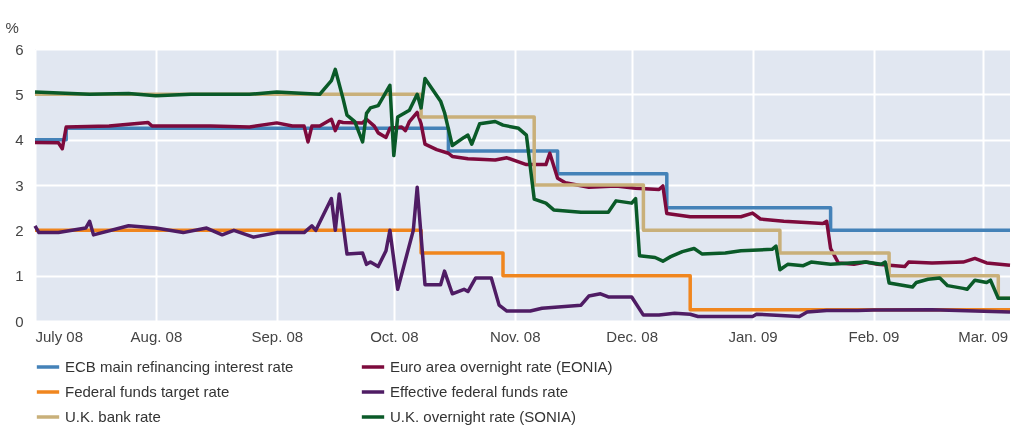 The width and height of the screenshot is (1025, 427). Describe the element at coordinates (277, 336) in the screenshot. I see `x-tick-label: Sep. 08` at that location.